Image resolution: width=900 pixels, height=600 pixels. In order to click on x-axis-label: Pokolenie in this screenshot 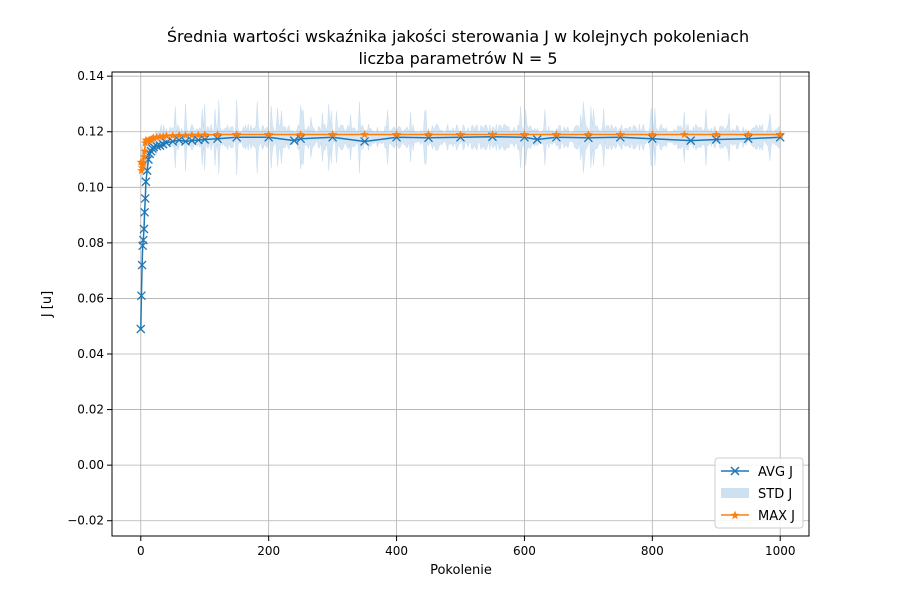, I will do `click(461, 570)`.